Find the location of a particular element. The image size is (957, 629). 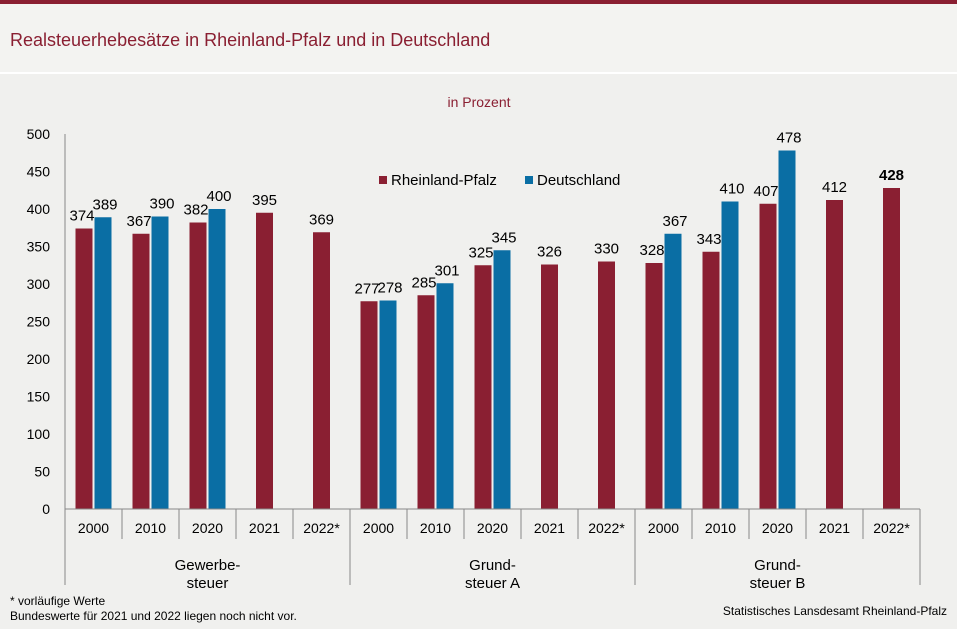

y-tick-label: 150 is located at coordinates (39, 397).